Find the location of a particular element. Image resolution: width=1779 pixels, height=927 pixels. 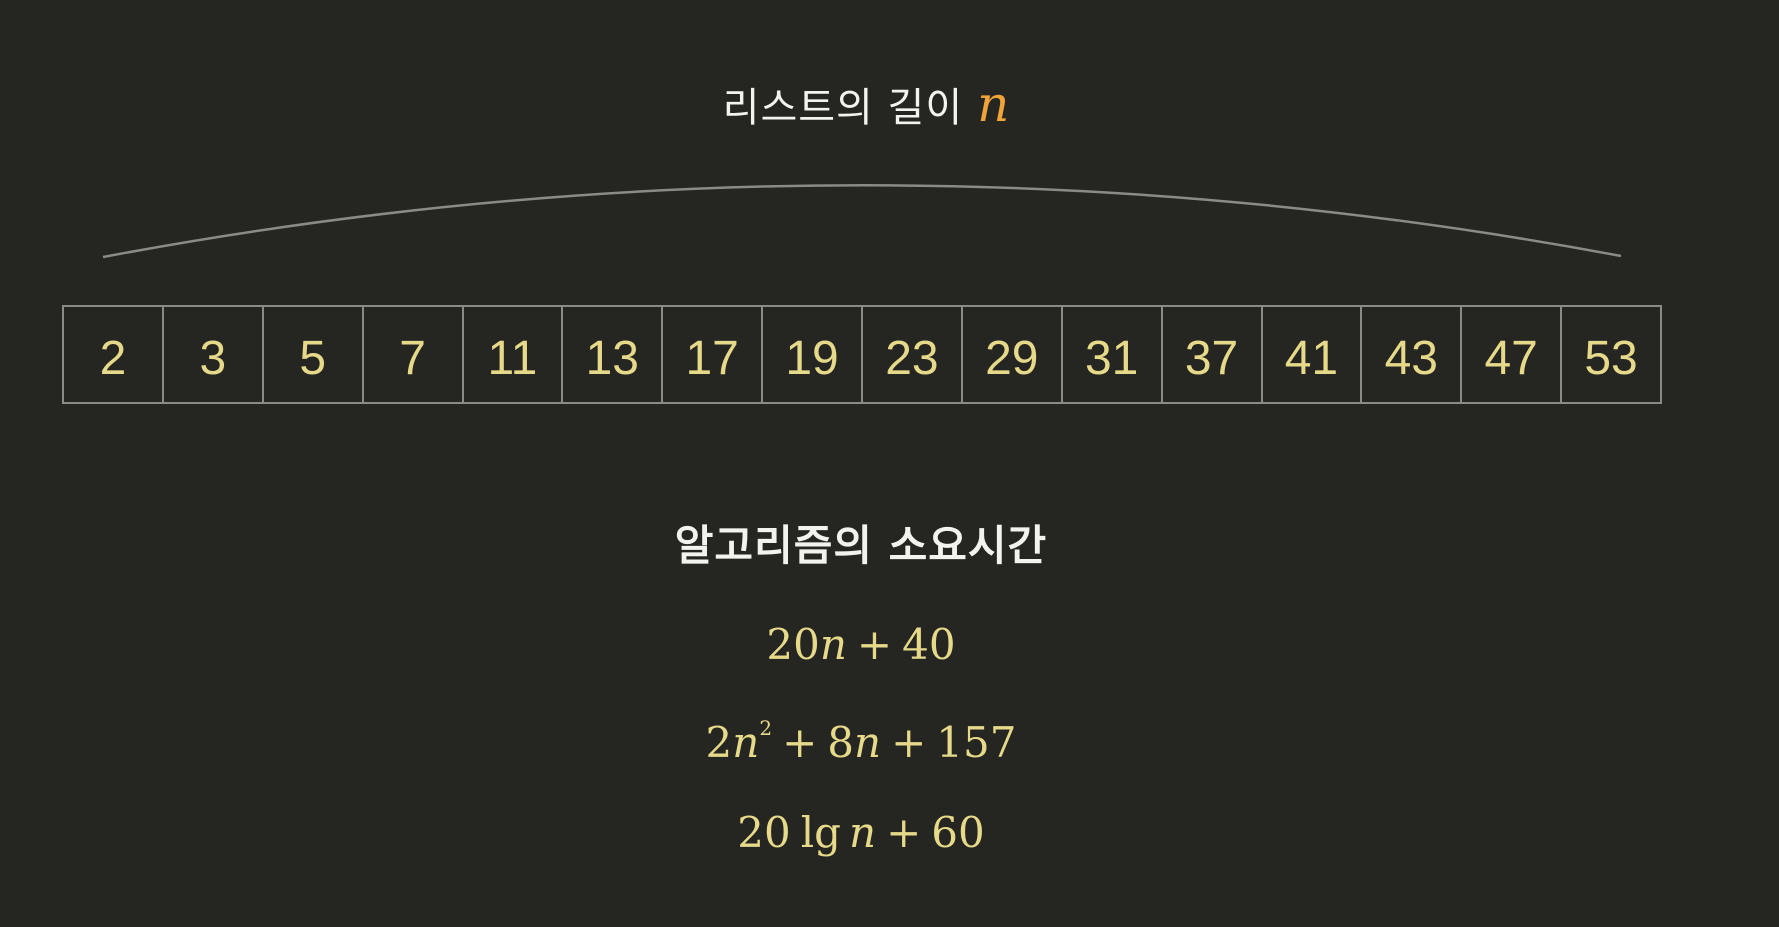

algorithm-time-title: 알고리즘의 소요시간 is located at coordinates (861, 545).